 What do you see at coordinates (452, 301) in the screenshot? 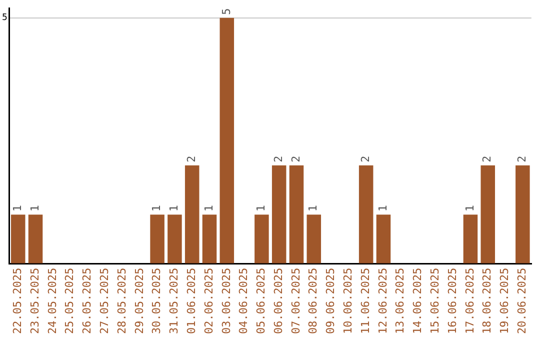
I see `x-tick-label: 16.06.2025` at bounding box center [452, 301].